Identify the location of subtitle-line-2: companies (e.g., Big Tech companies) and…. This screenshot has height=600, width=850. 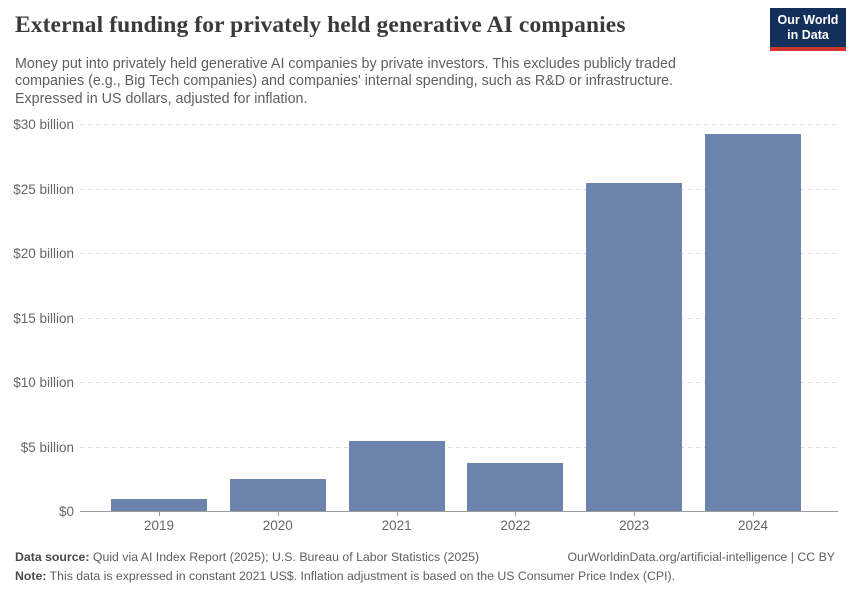
(344, 81).